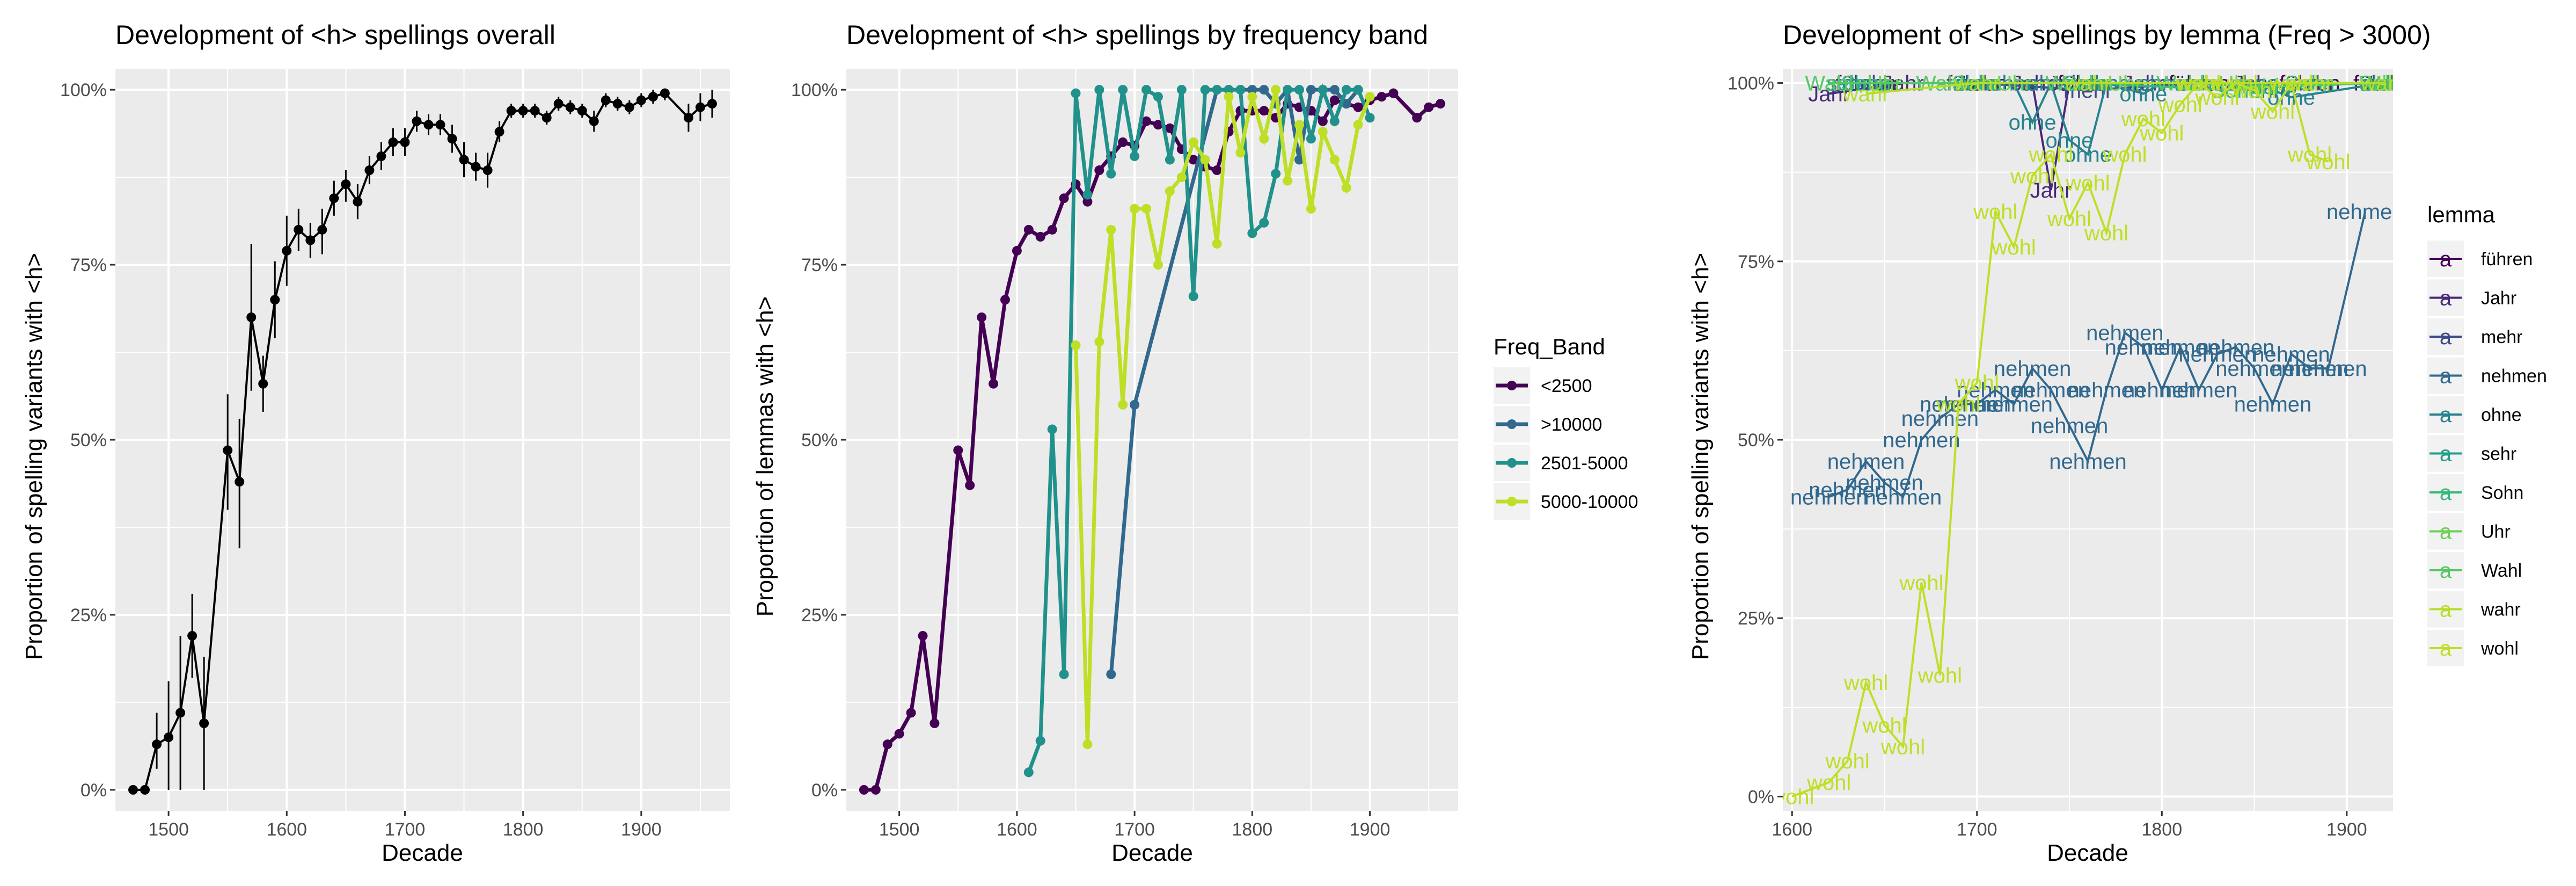  What do you see at coordinates (1829, 84) in the screenshot?
I see `point-label-wahl: Wahl` at bounding box center [1829, 84].